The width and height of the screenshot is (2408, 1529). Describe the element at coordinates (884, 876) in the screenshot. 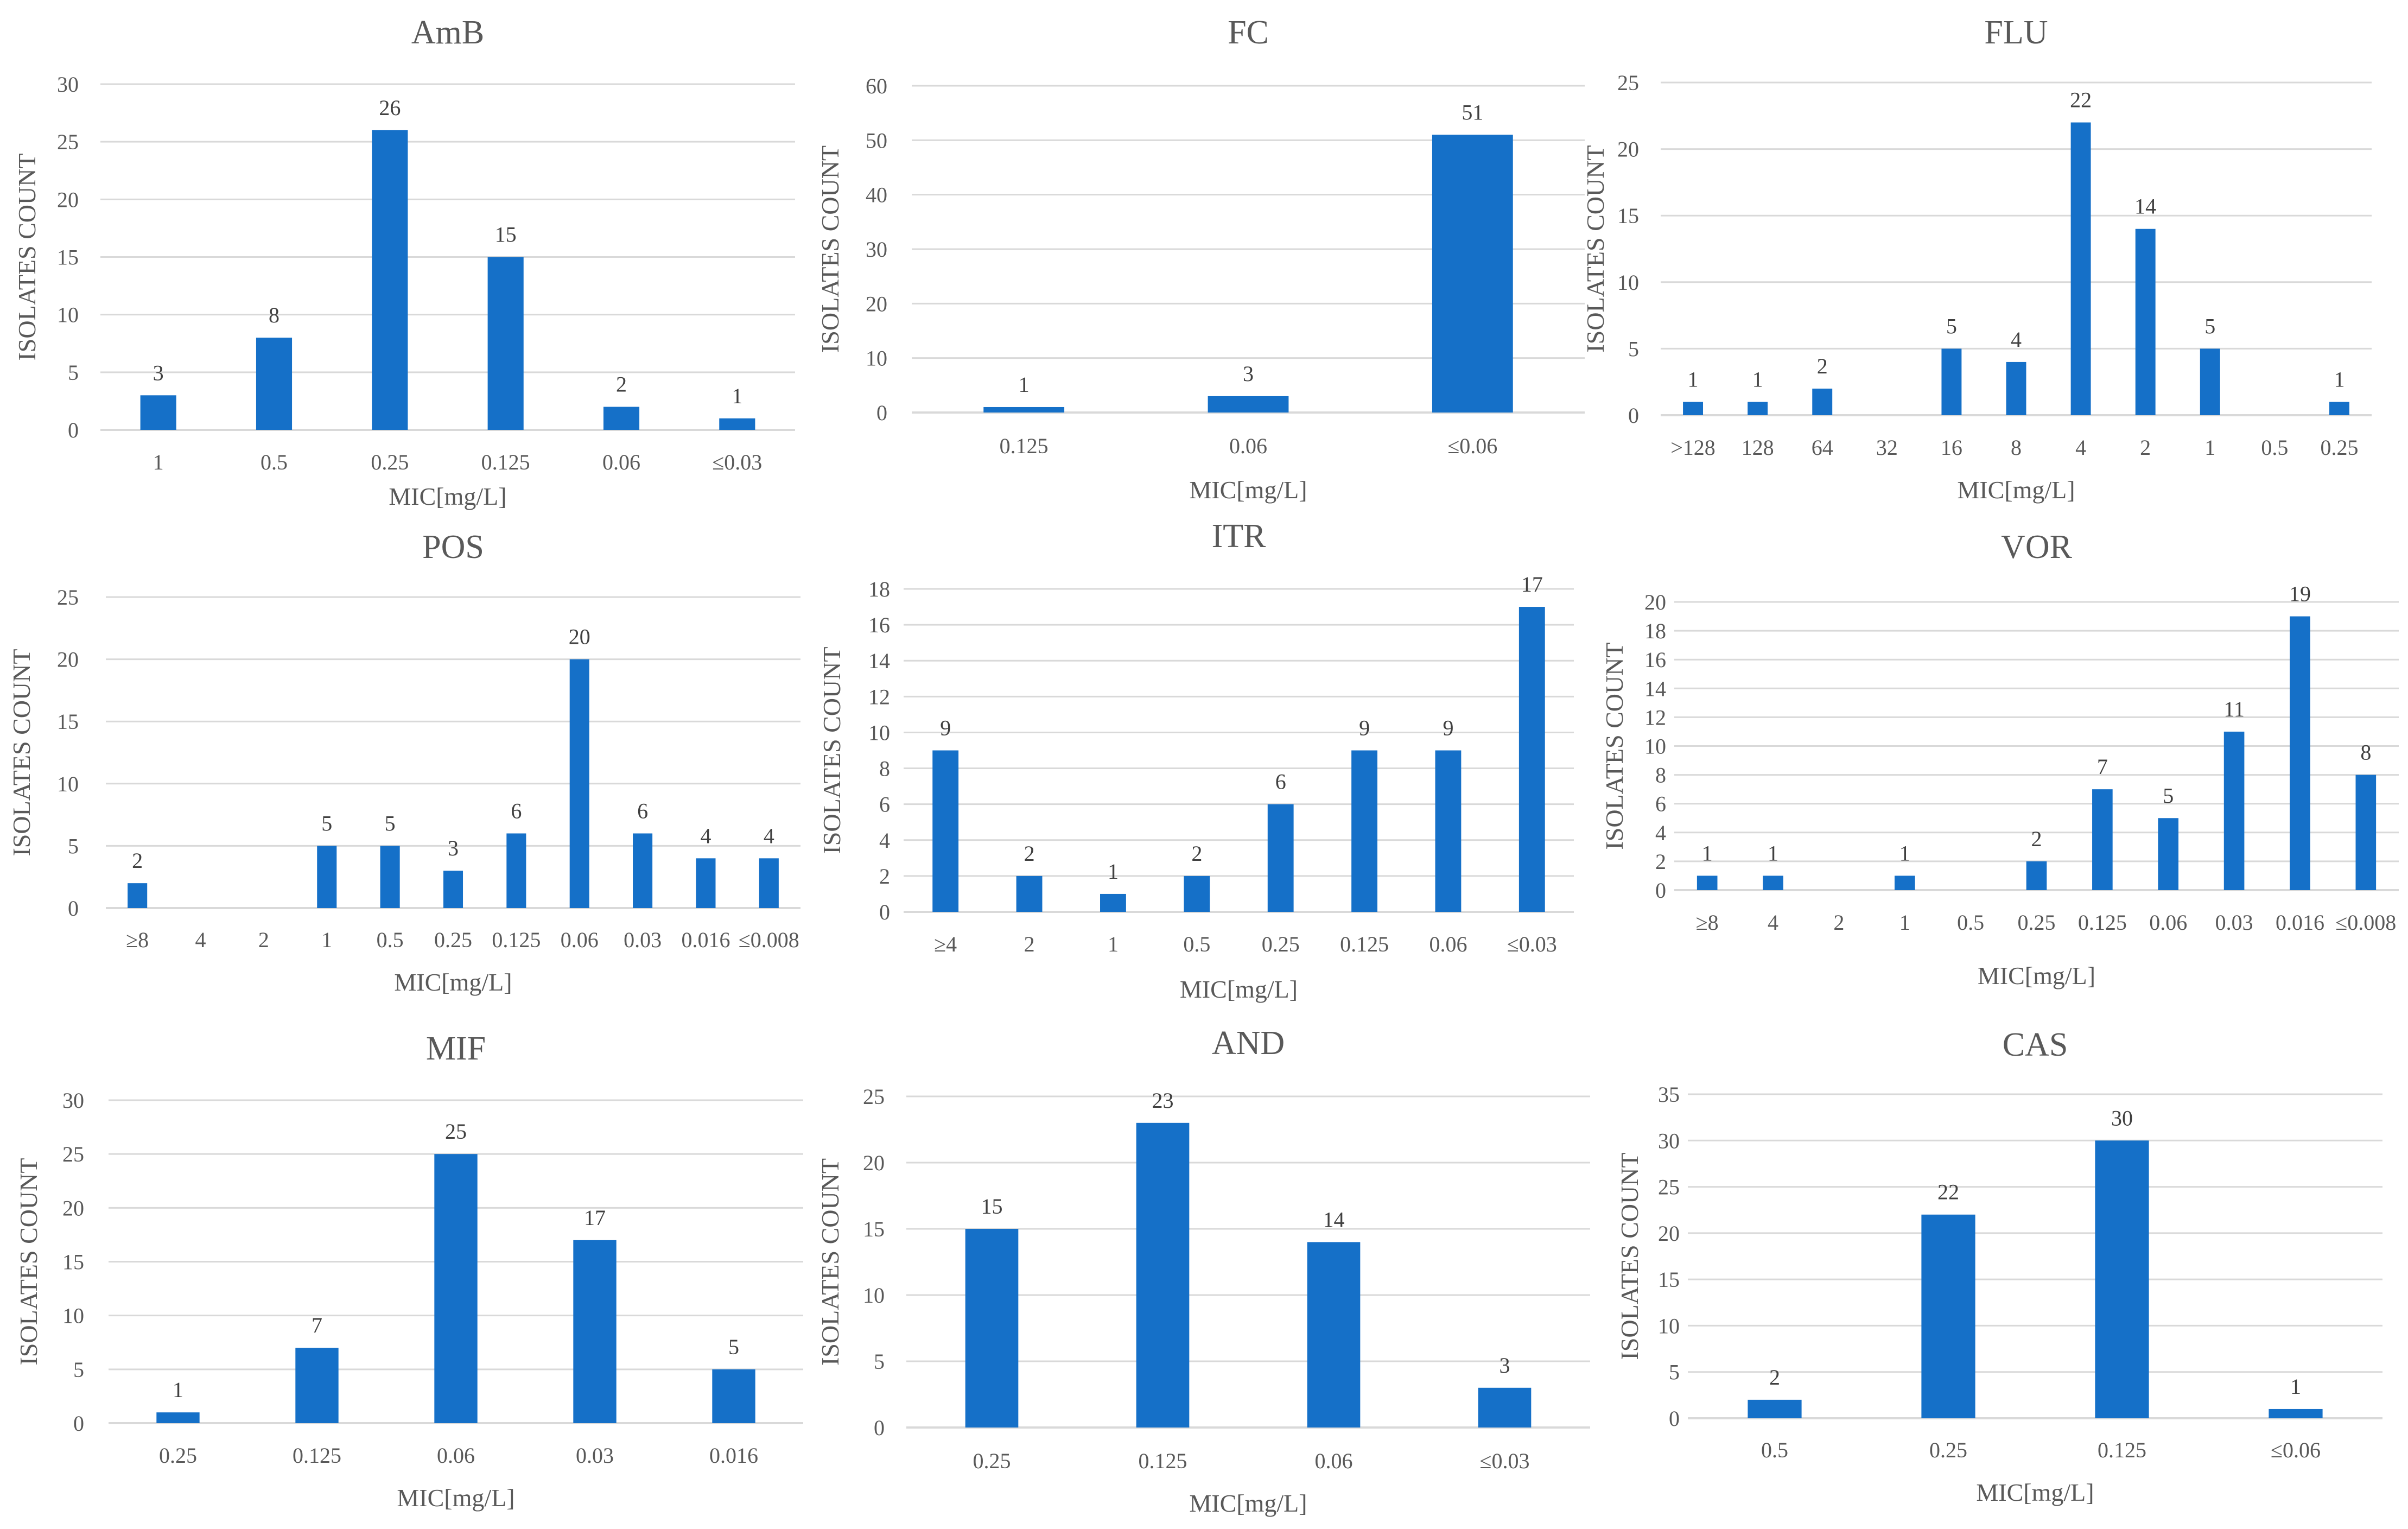

I see `y-tick-label: 2` at that location.